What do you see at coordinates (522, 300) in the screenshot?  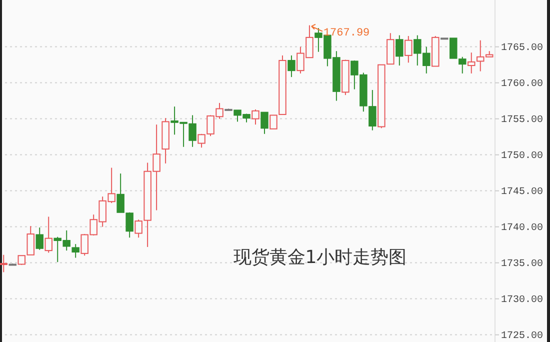 I see `y-tick-label: 1730.00` at bounding box center [522, 300].